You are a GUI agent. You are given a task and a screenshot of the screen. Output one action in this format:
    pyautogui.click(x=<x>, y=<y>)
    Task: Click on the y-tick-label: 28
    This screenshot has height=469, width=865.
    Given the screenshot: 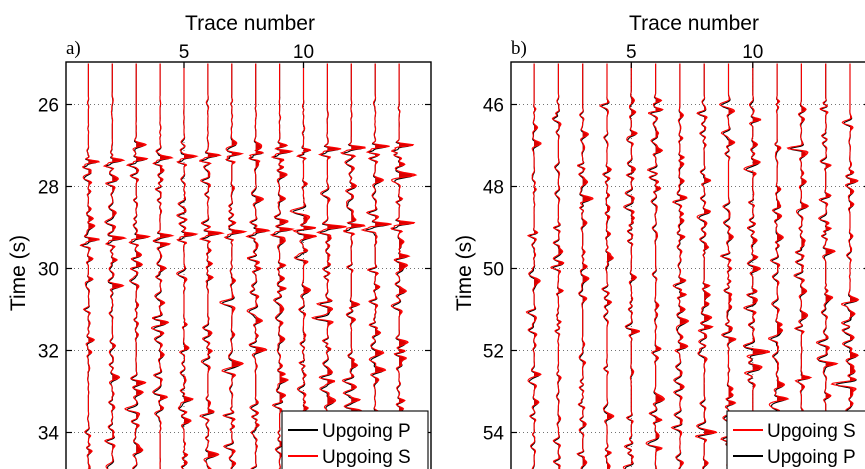 What is the action you would take?
    pyautogui.click(x=48, y=188)
    